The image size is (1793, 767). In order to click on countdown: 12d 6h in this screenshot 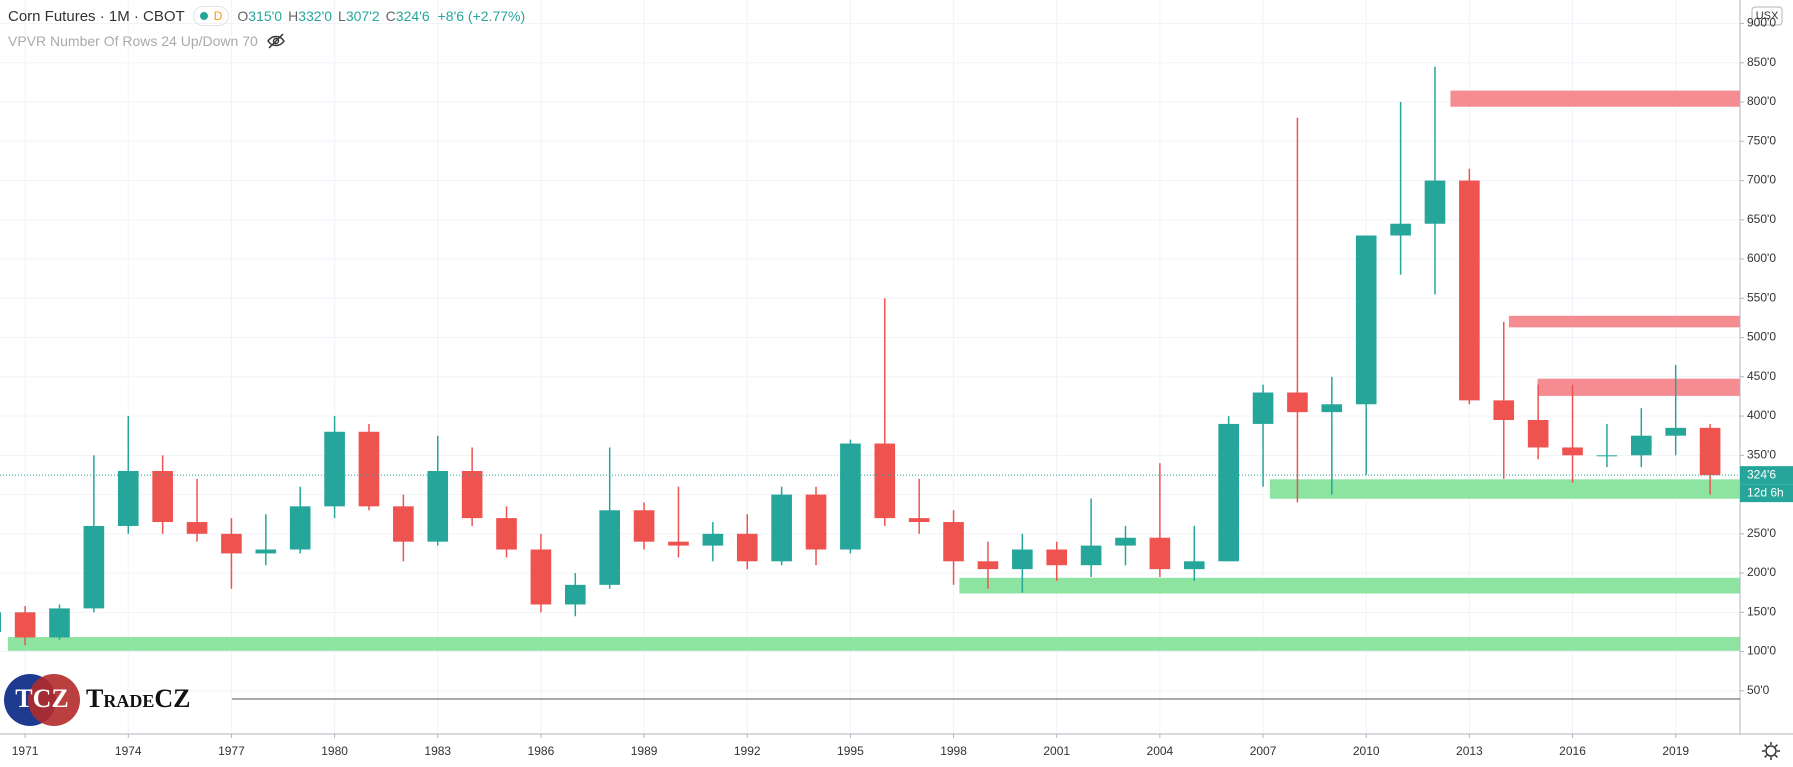, I will do `click(1765, 492)`.